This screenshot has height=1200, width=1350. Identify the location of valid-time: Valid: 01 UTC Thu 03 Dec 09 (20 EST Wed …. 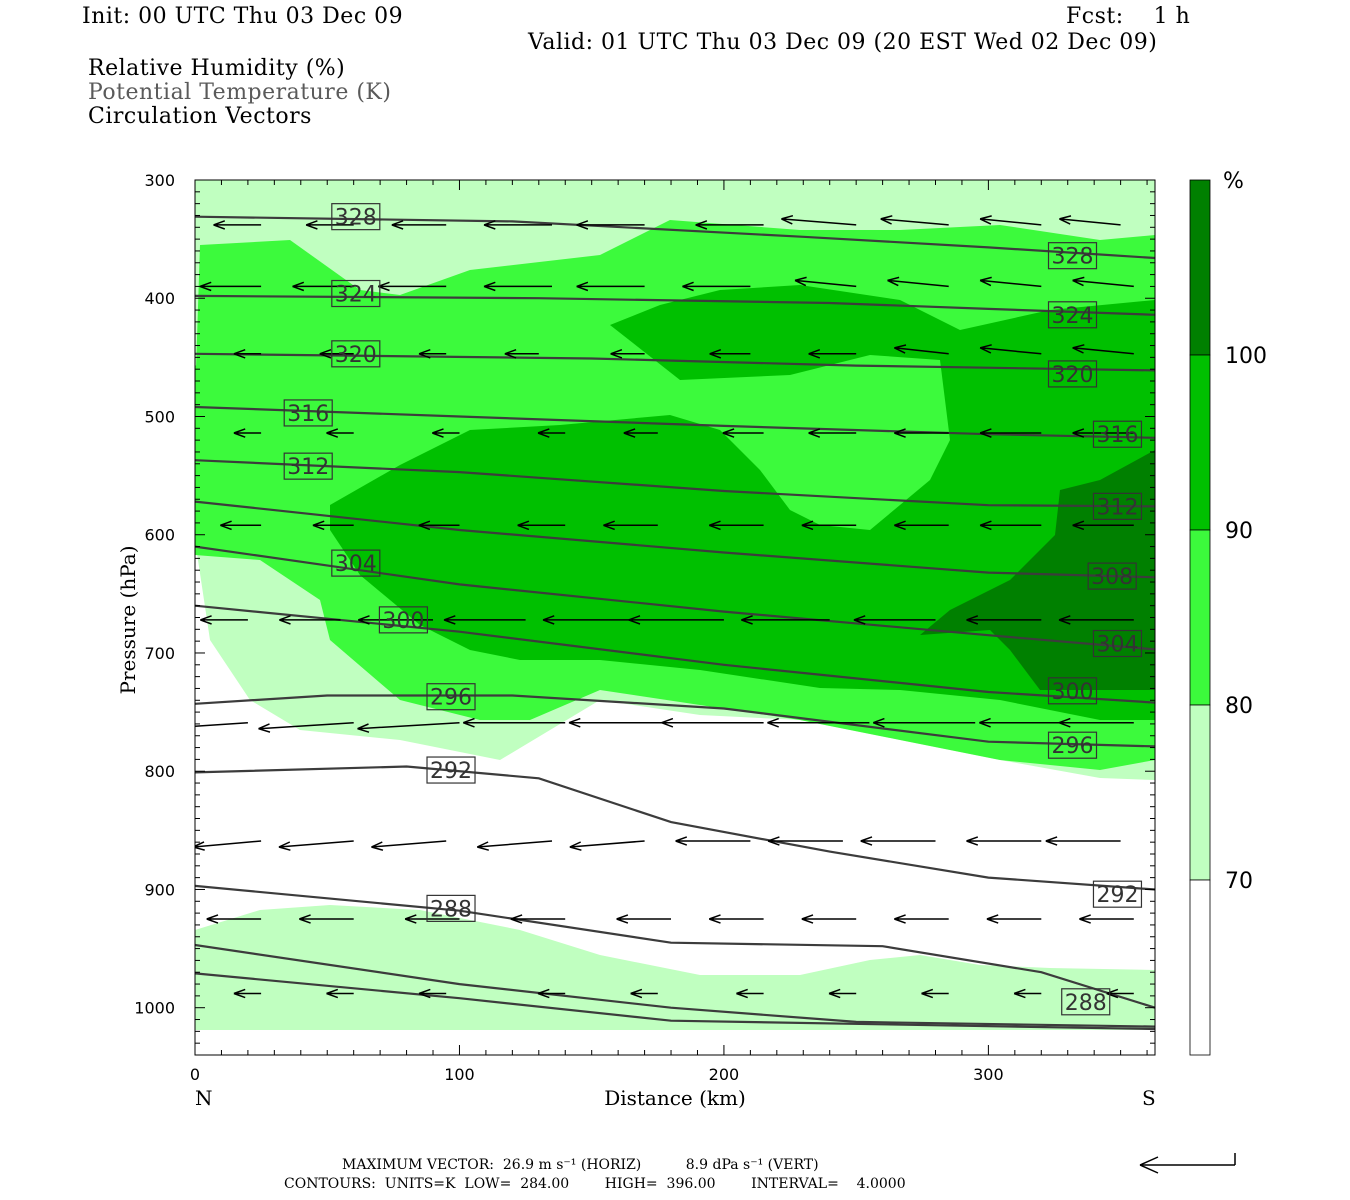
(843, 42).